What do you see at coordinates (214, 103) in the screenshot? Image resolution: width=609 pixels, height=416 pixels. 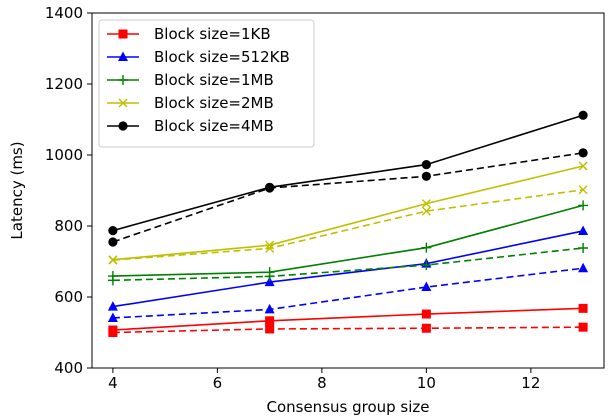 I see `legend-entry-label: Block size=2MB` at bounding box center [214, 103].